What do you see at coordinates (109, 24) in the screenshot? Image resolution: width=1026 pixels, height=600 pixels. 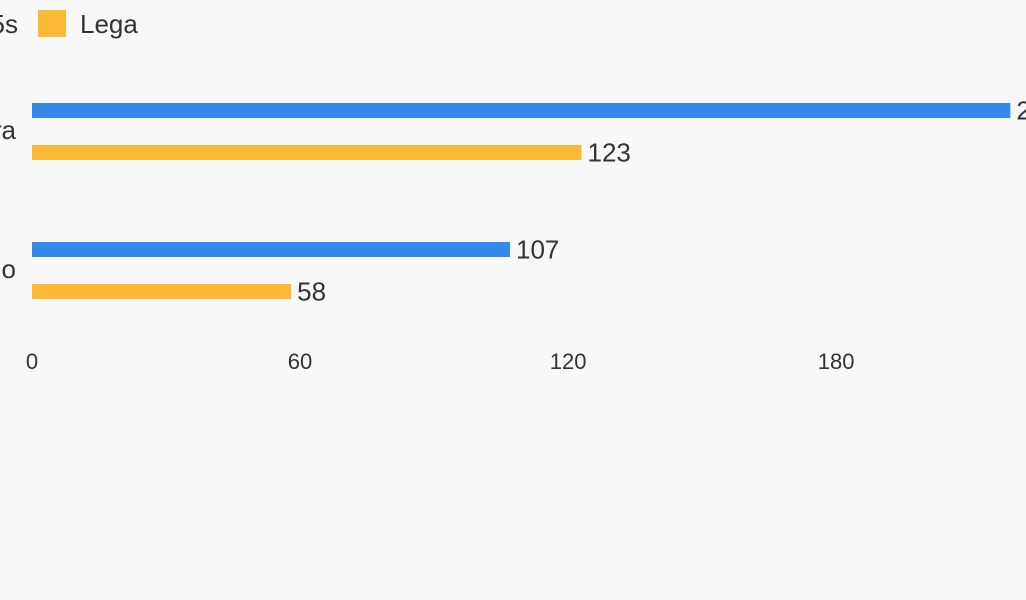 I see `legend-label: Lega` at bounding box center [109, 24].